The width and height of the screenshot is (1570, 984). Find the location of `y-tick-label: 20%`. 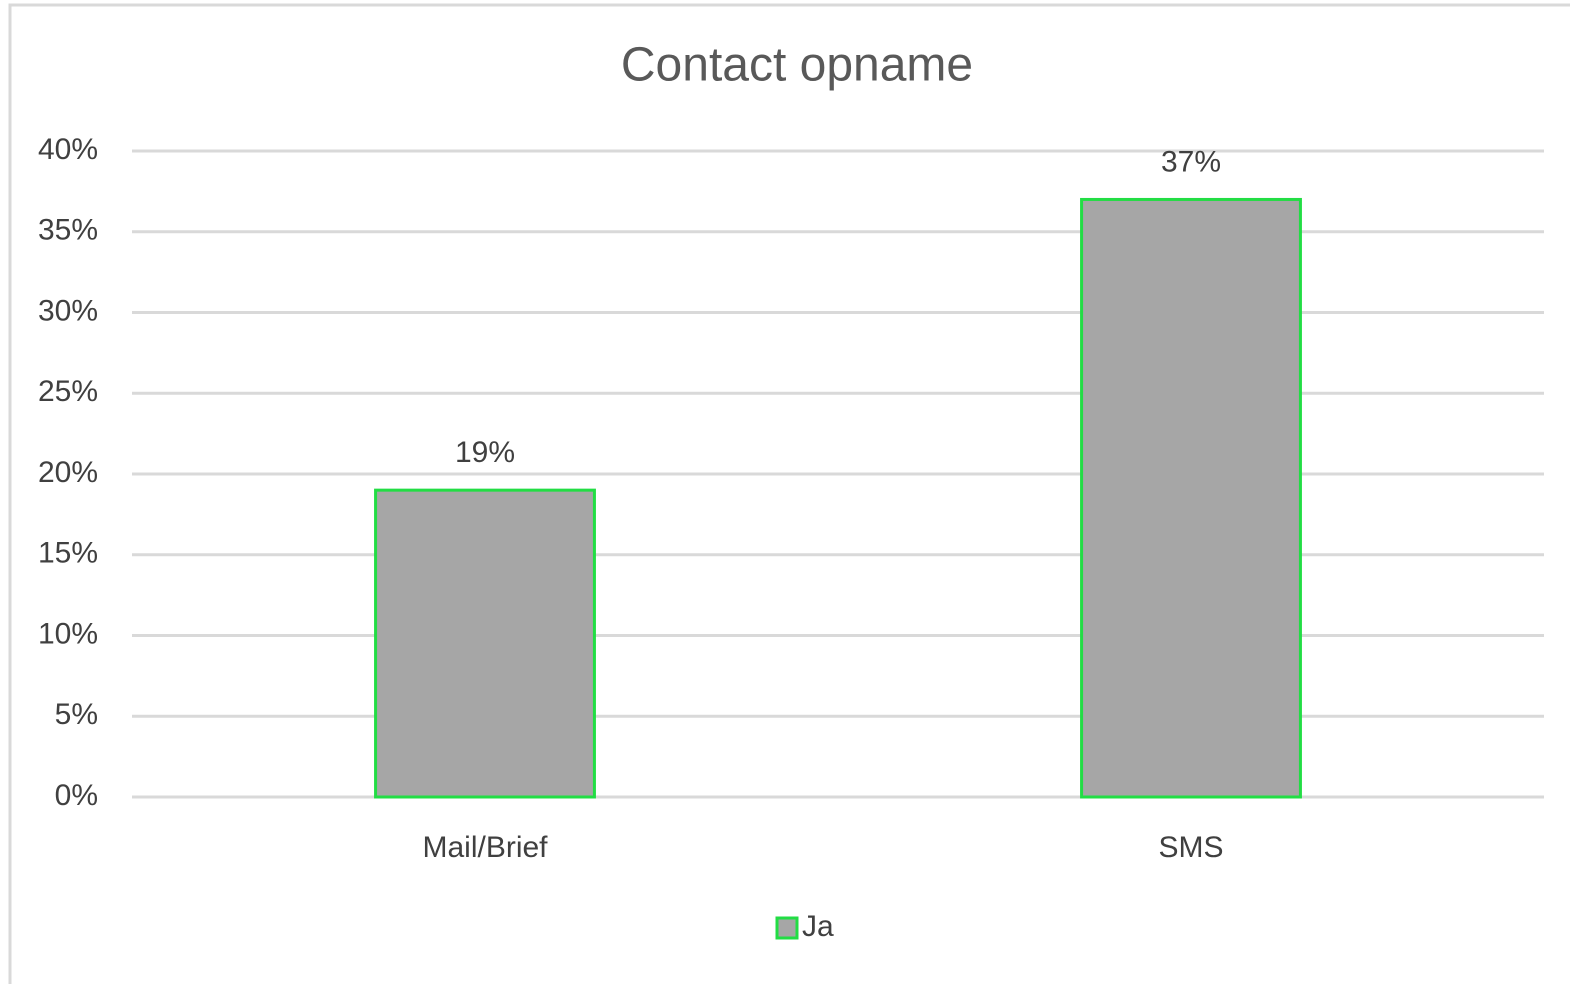

y-tick-label: 20% is located at coordinates (68, 472).